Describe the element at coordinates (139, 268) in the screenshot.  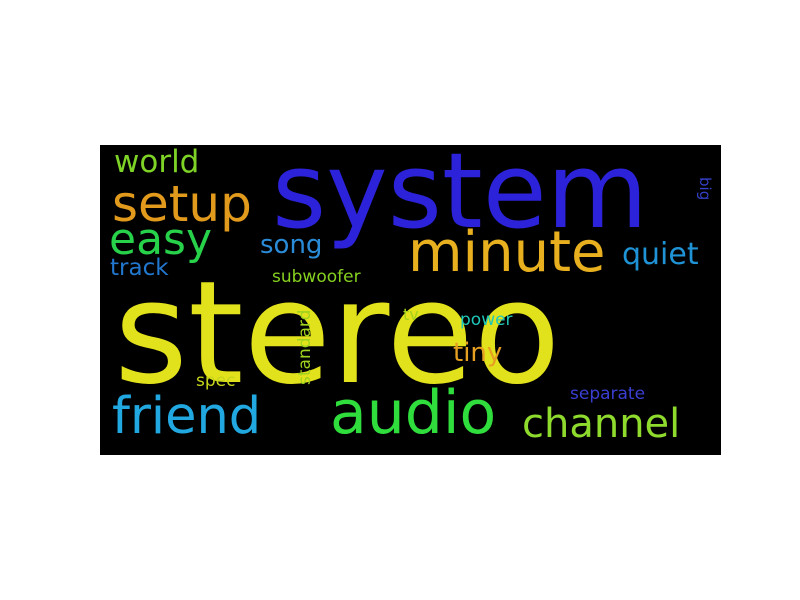
I see `word-track: track` at that location.